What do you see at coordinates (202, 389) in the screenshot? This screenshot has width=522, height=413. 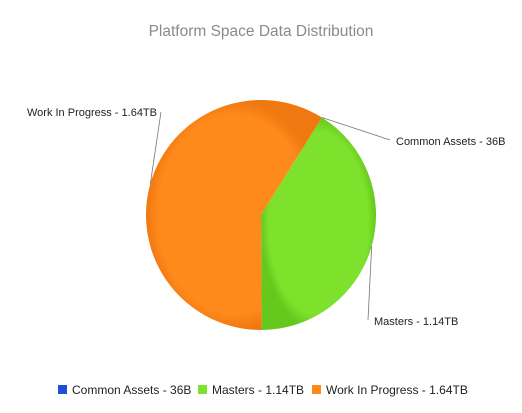 I see `legend-swatch-masters` at bounding box center [202, 389].